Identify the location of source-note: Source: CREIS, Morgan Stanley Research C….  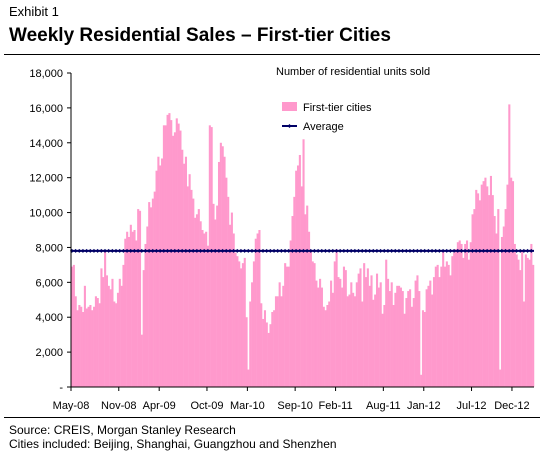
(173, 437).